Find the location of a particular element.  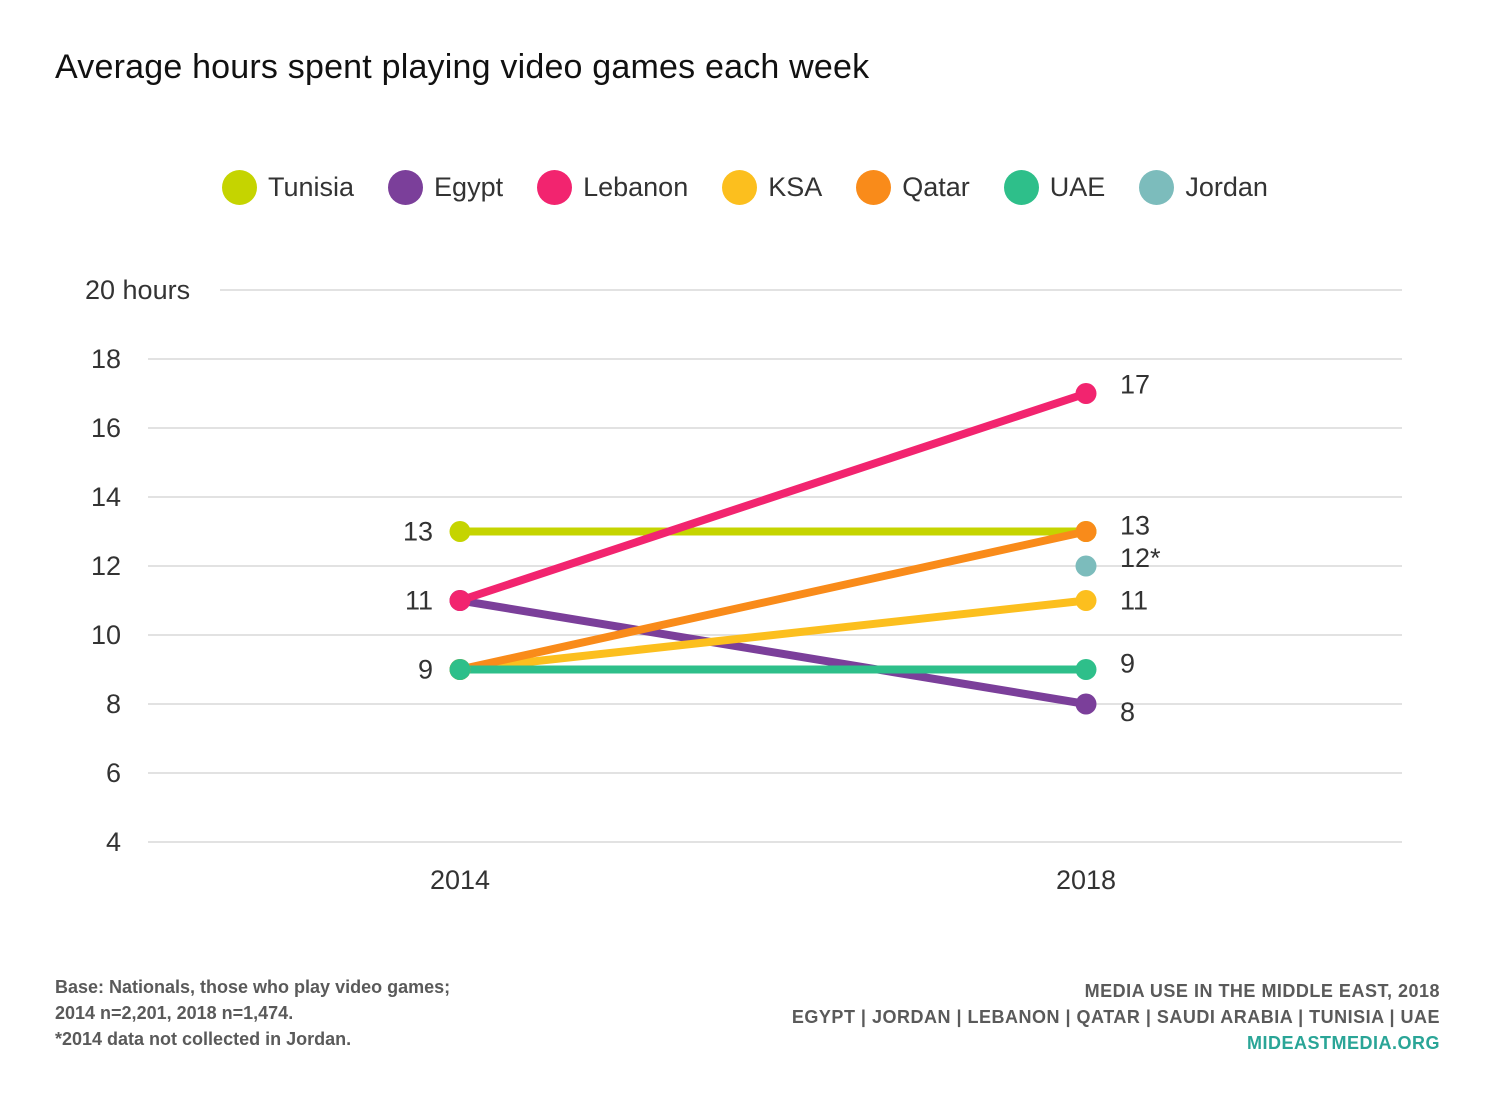

legend-item-jordan: Jordan is located at coordinates (1203, 187).